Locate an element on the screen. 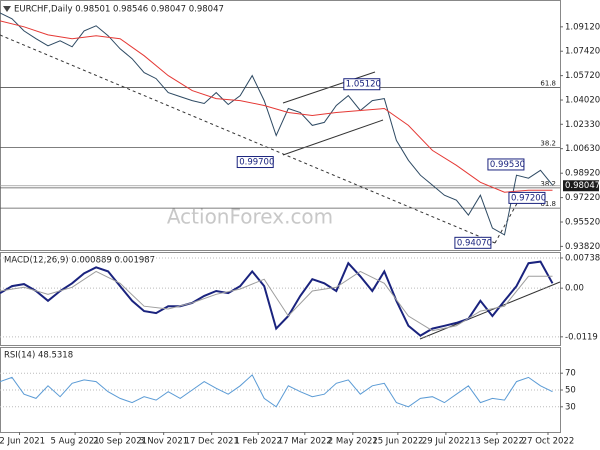  last-price-label: 0.98047 is located at coordinates (582, 186).